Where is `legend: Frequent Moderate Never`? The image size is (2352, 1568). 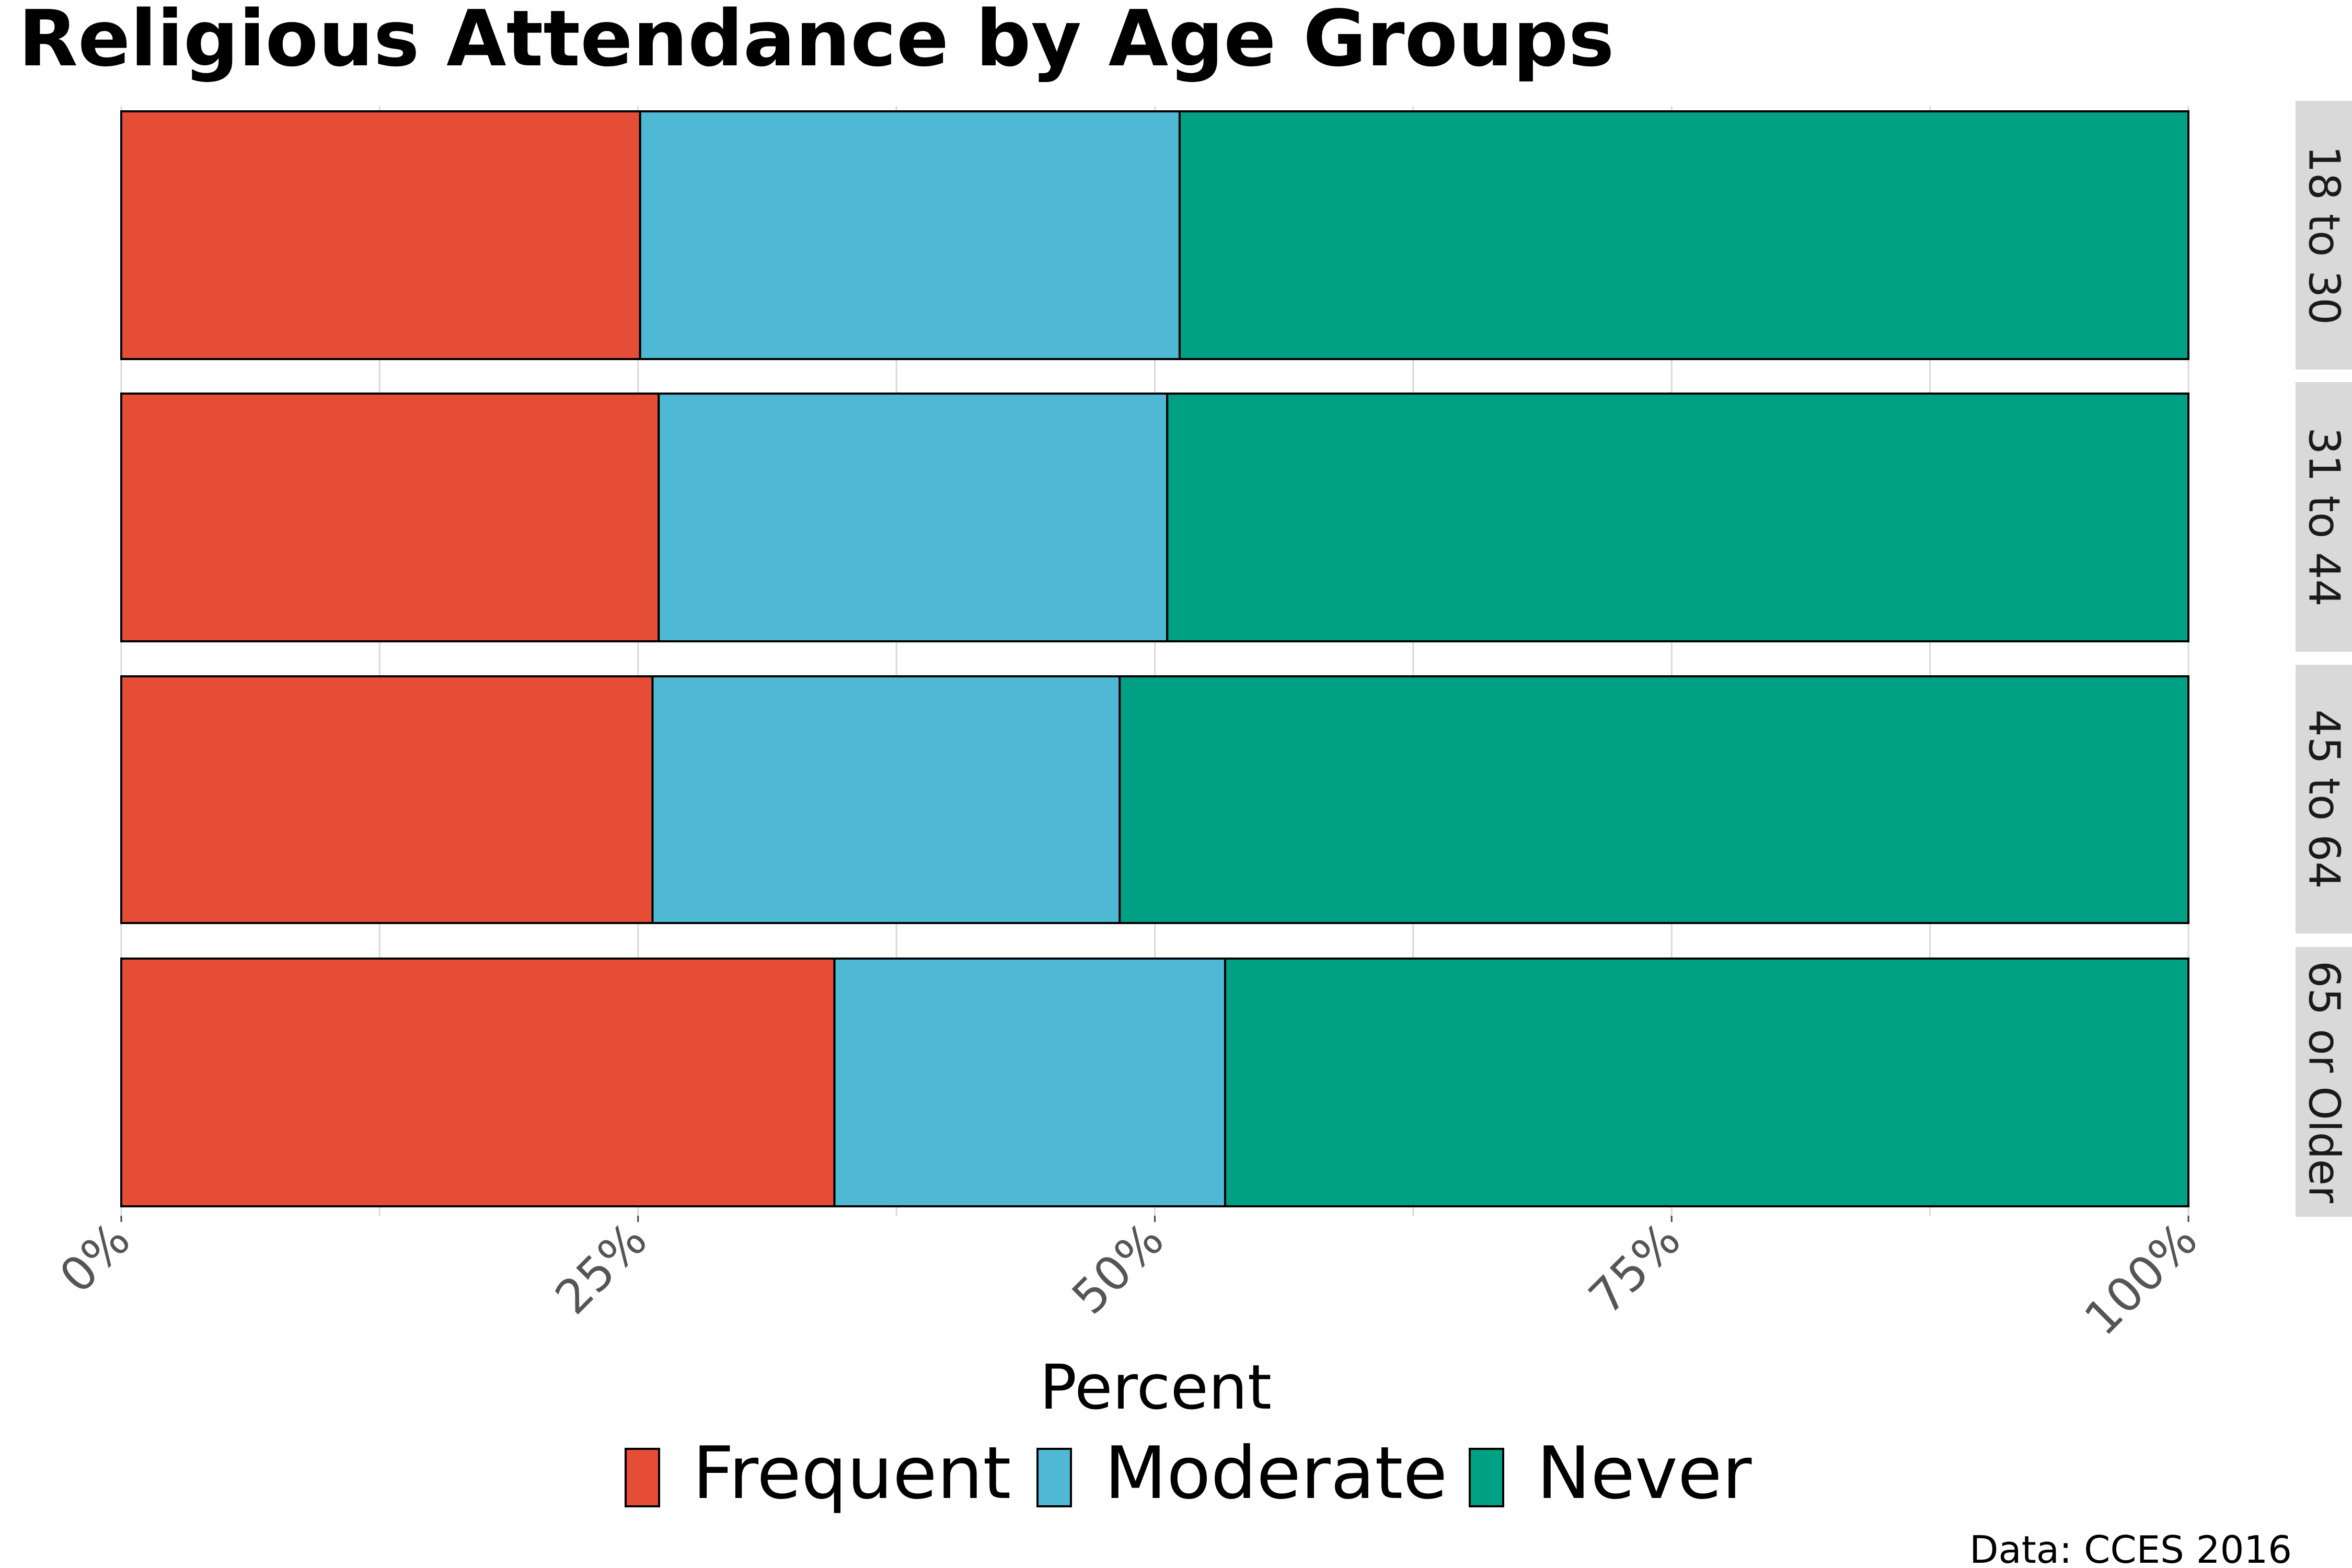
legend: Frequent Moderate Never is located at coordinates (1188, 1473).